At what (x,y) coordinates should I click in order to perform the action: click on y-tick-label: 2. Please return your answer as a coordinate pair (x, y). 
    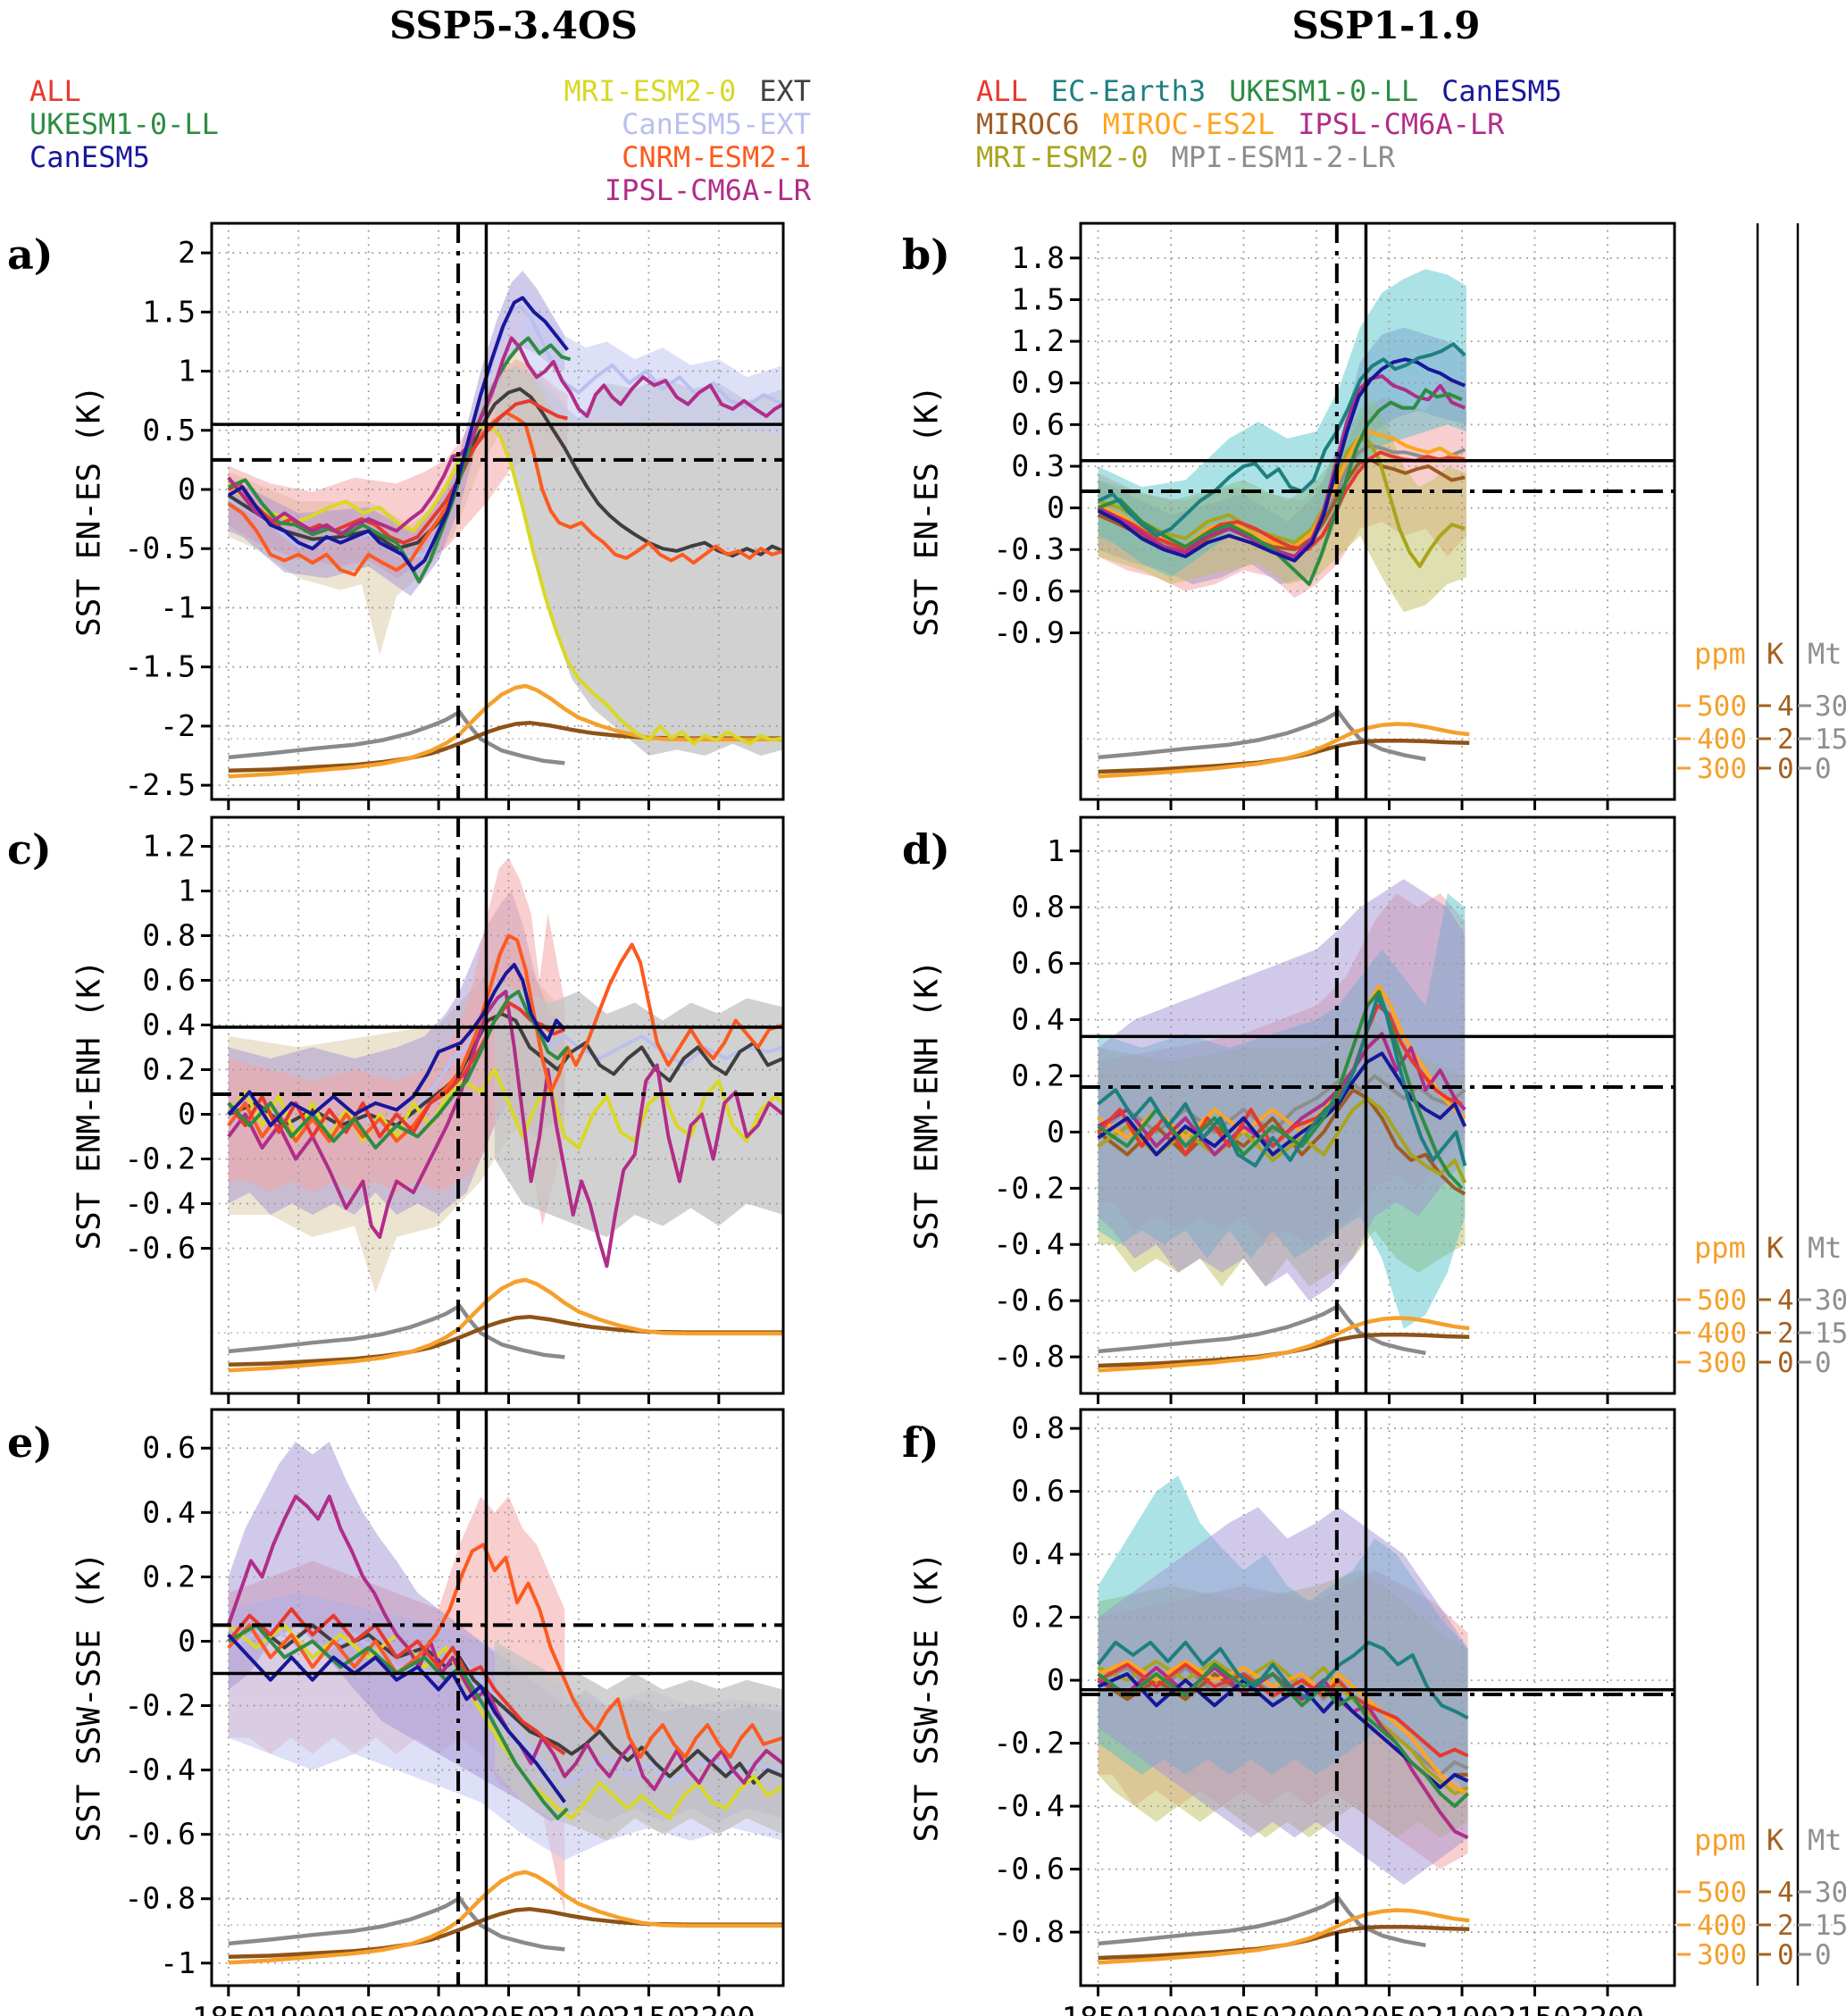
    Looking at the image, I should click on (187, 252).